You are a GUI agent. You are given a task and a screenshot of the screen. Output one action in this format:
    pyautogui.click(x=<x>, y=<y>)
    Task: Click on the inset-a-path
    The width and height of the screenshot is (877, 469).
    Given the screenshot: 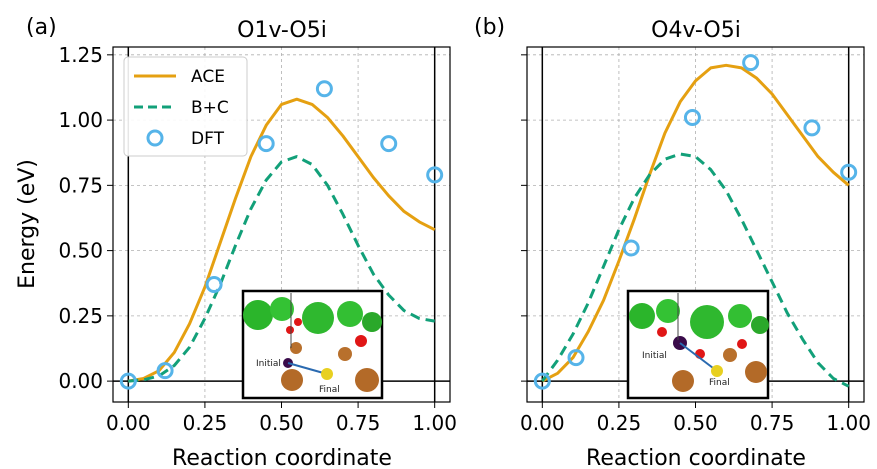 What is the action you would take?
    pyautogui.click(x=307, y=368)
    